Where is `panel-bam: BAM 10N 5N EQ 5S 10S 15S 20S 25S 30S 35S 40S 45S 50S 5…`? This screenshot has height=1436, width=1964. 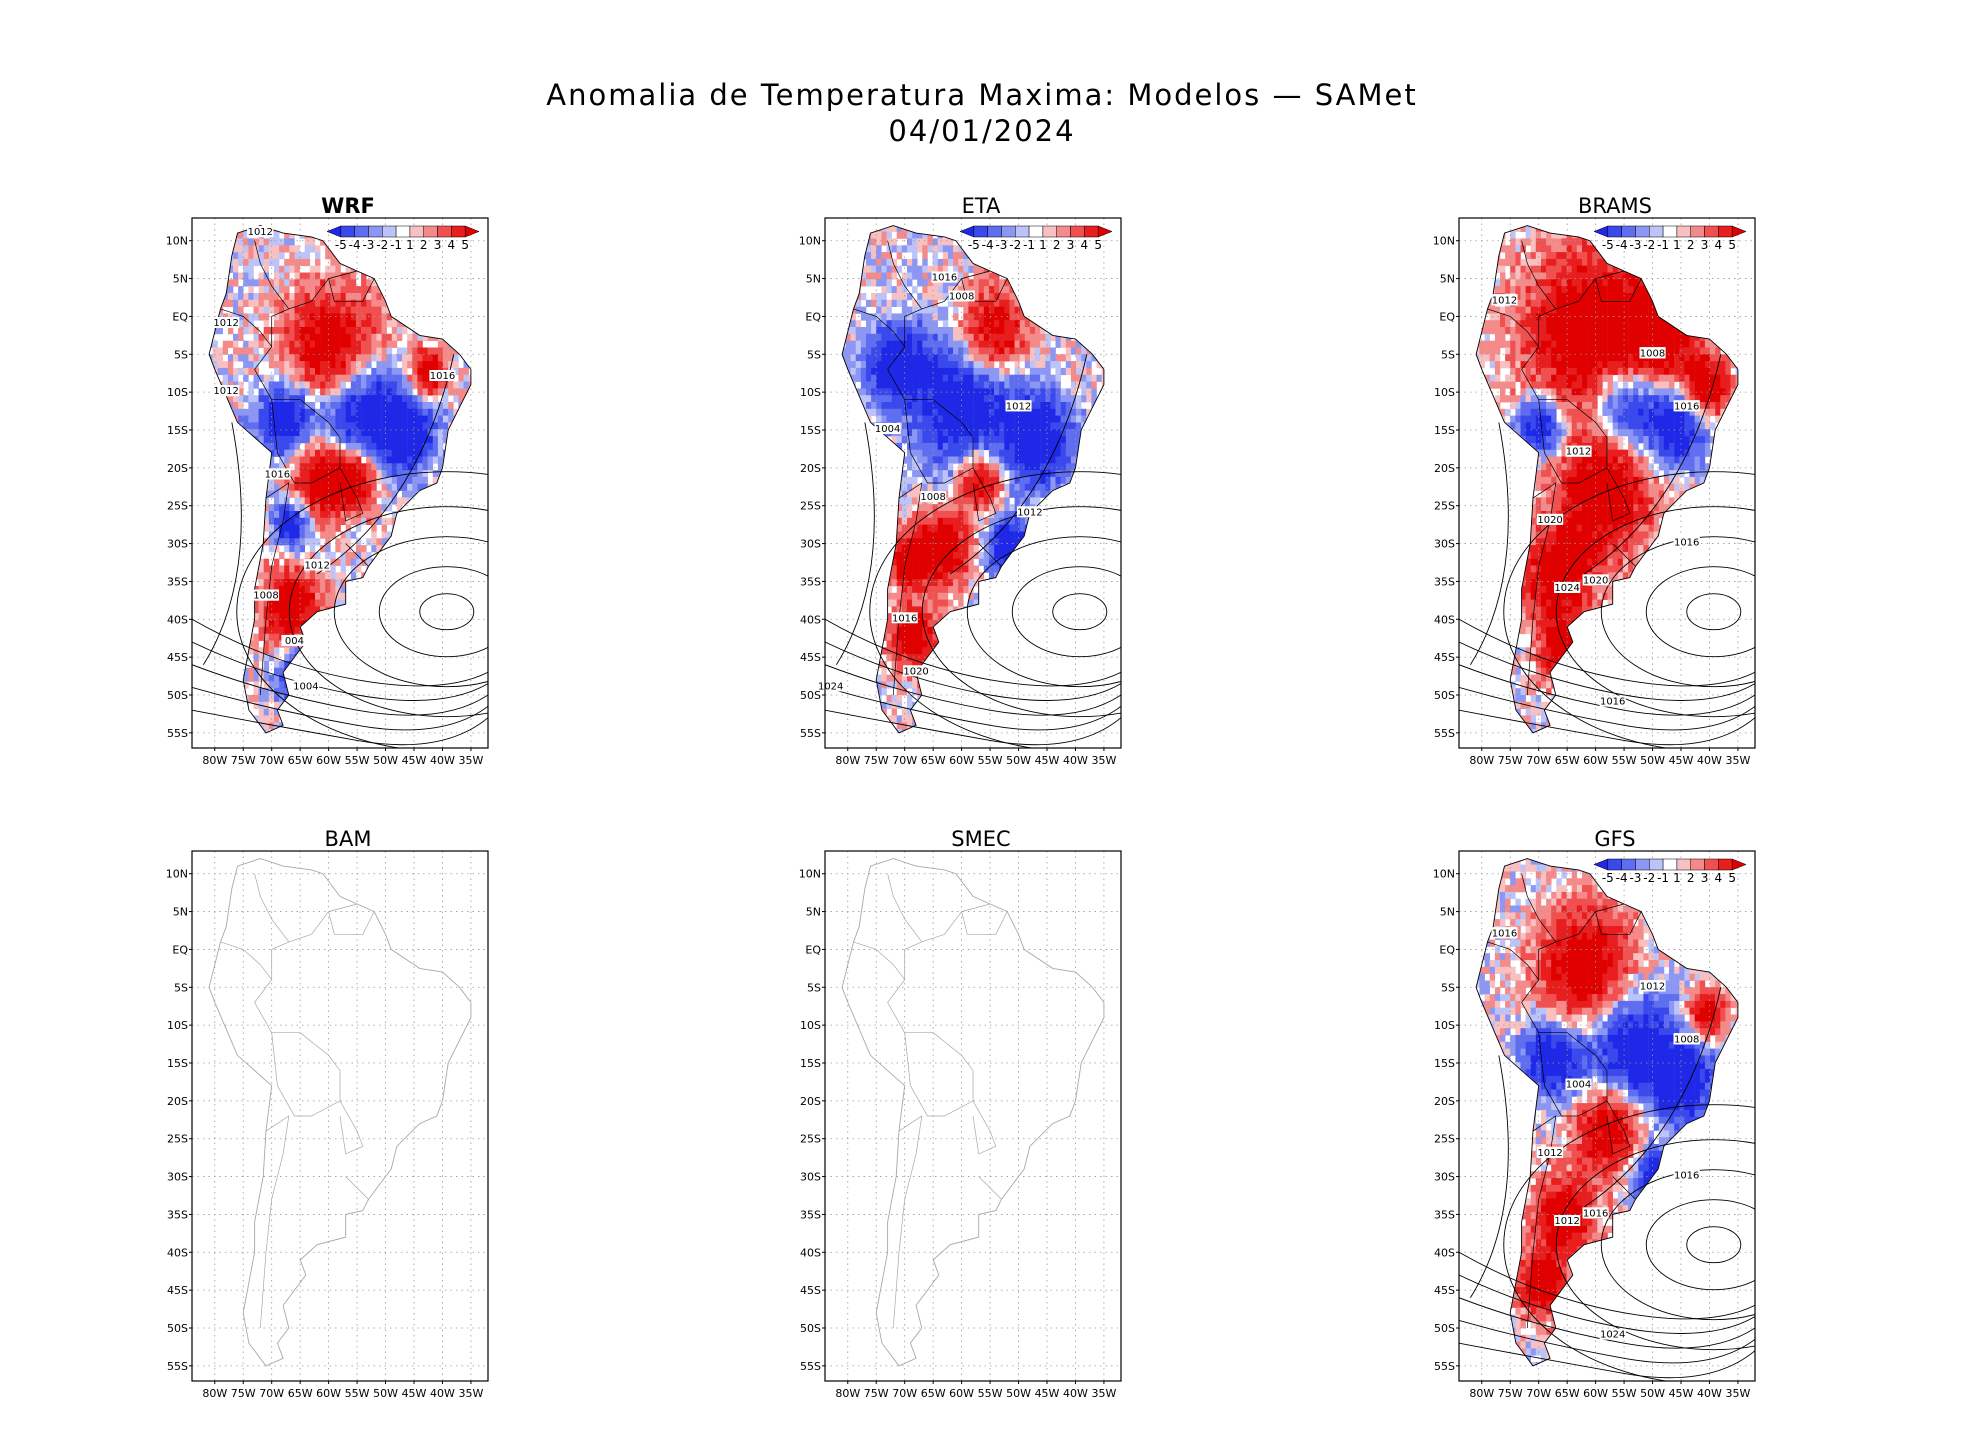 panel-bam: BAM 10N 5N EQ 5S 10S 15S 20S 25S 30S 35S 40S 45S 50S 5… is located at coordinates (347, 1127).